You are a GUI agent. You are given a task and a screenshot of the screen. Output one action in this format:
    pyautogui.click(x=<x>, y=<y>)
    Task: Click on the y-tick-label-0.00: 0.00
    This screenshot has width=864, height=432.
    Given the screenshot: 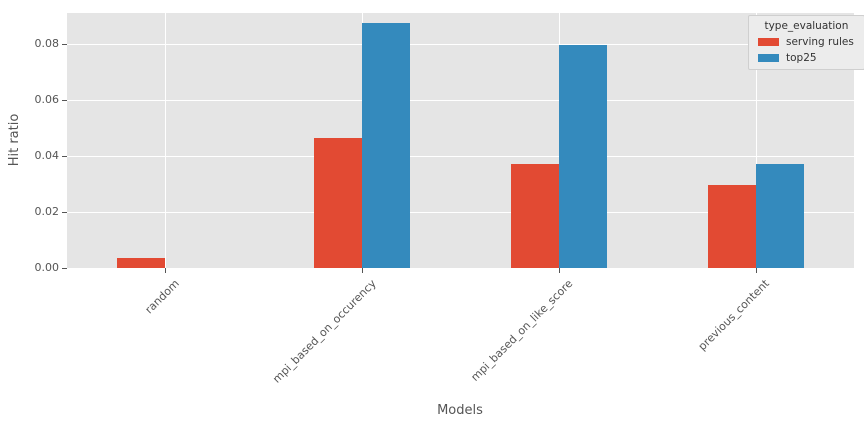 What is the action you would take?
    pyautogui.click(x=47, y=267)
    